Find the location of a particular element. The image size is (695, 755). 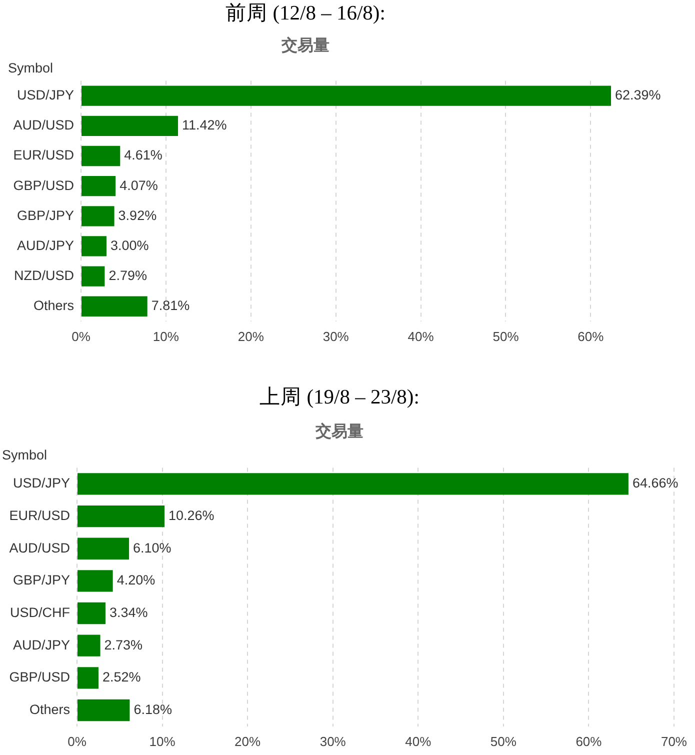

data-label: 7.81% is located at coordinates (170, 306).